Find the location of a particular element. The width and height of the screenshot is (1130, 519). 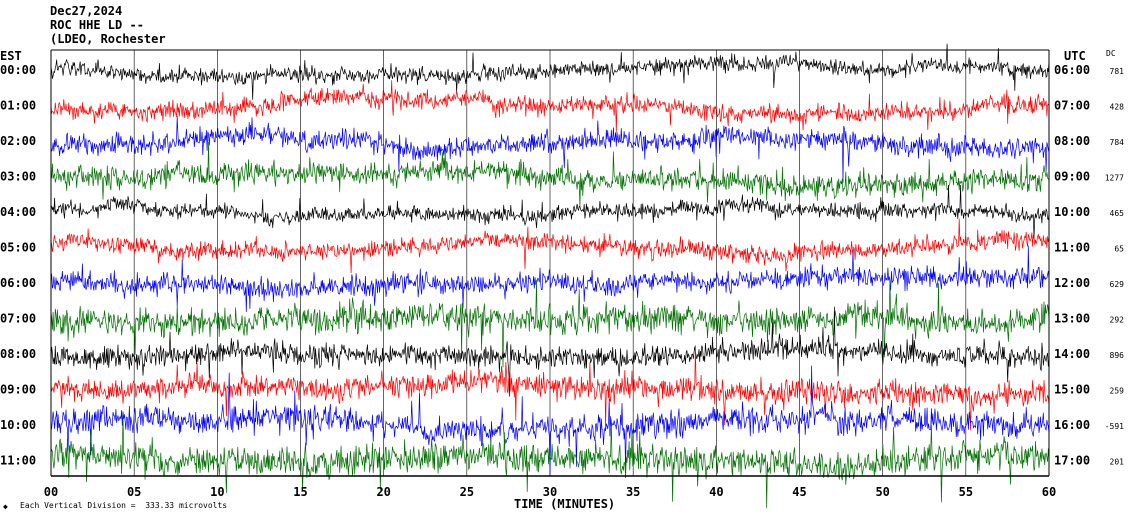

dc-offset-label: 201 is located at coordinates (1117, 462).